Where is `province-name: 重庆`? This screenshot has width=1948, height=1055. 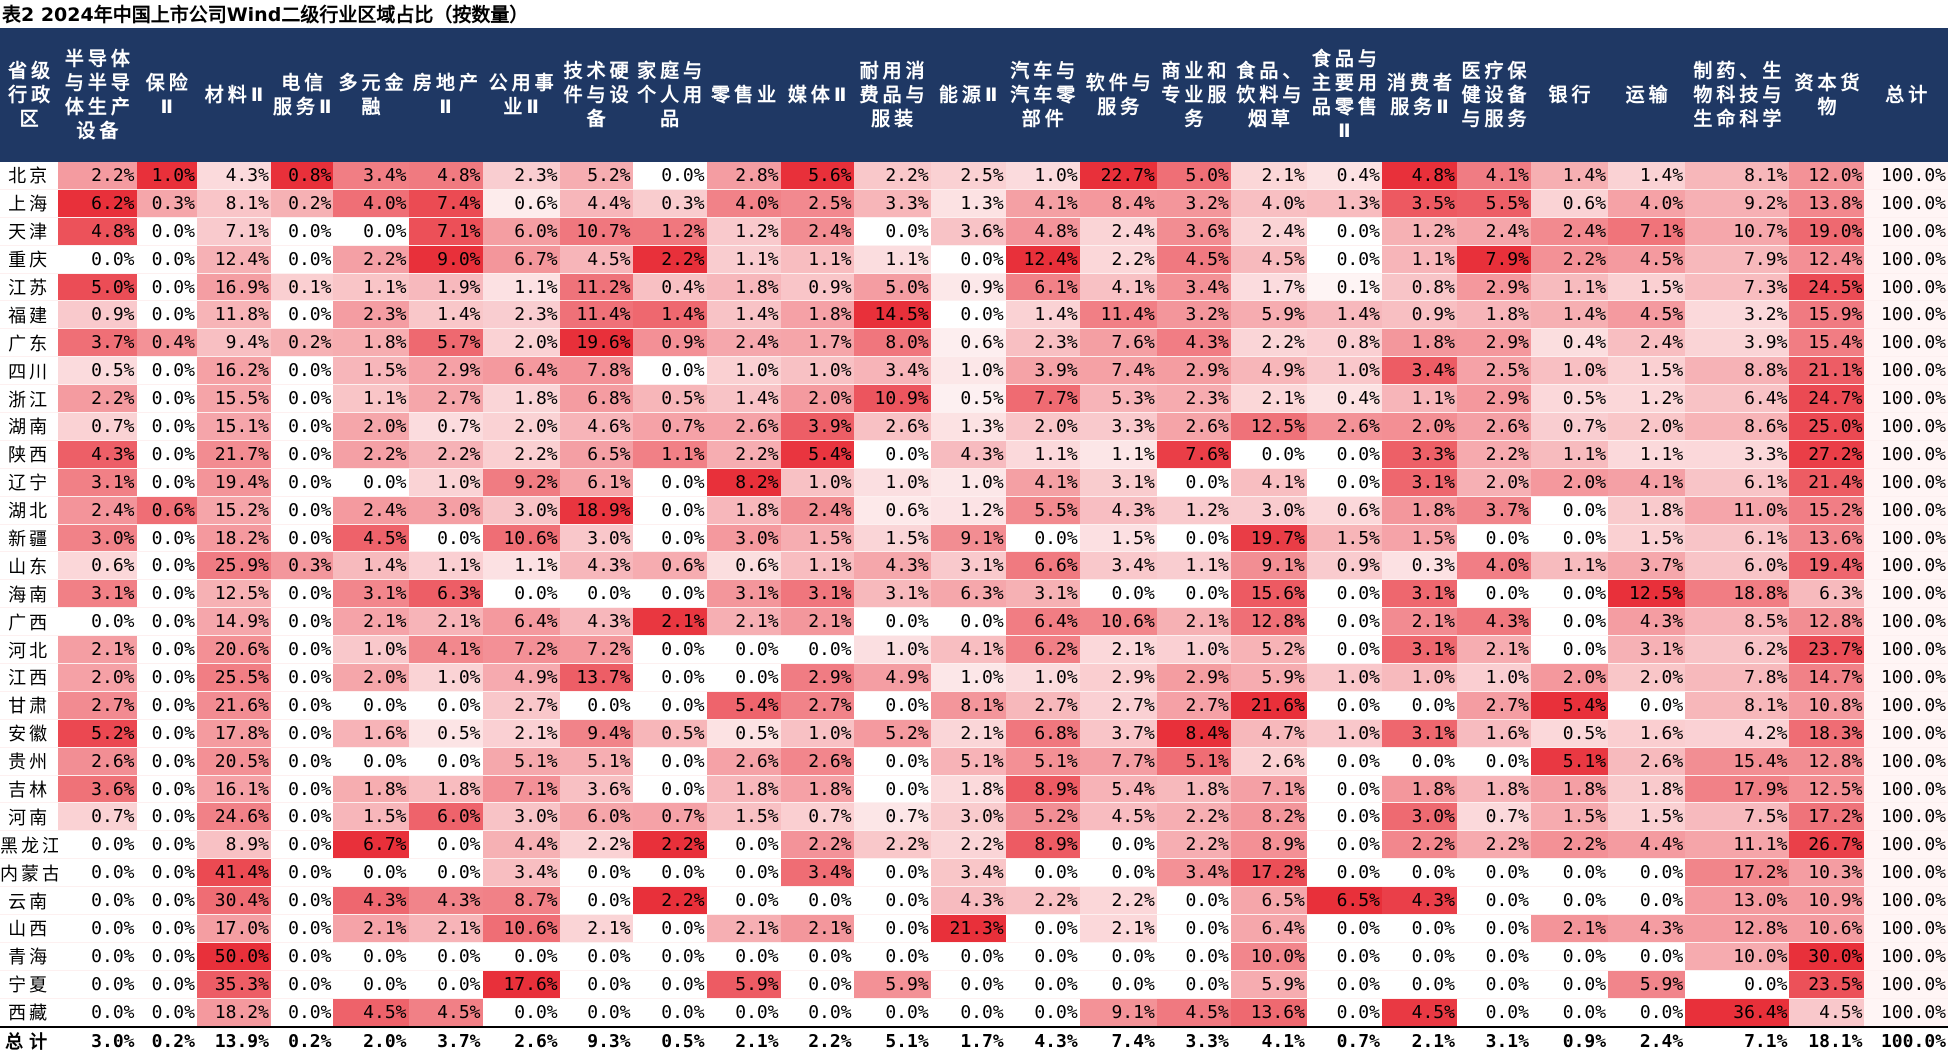 province-name: 重庆 is located at coordinates (29, 259).